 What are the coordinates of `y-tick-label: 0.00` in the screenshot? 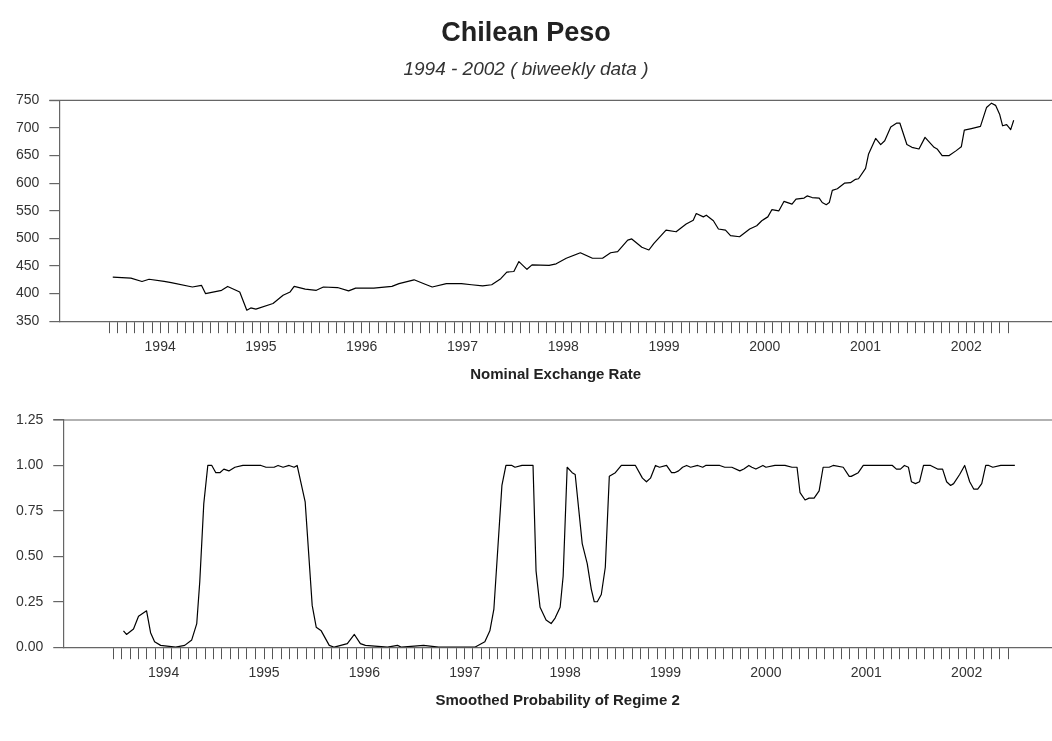 It's located at (30, 646).